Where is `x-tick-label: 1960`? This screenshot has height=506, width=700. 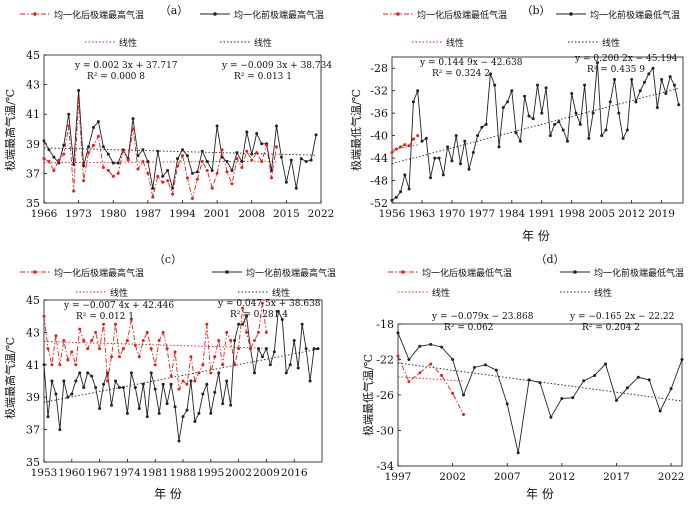
x-tick-label: 1960 is located at coordinates (71, 473).